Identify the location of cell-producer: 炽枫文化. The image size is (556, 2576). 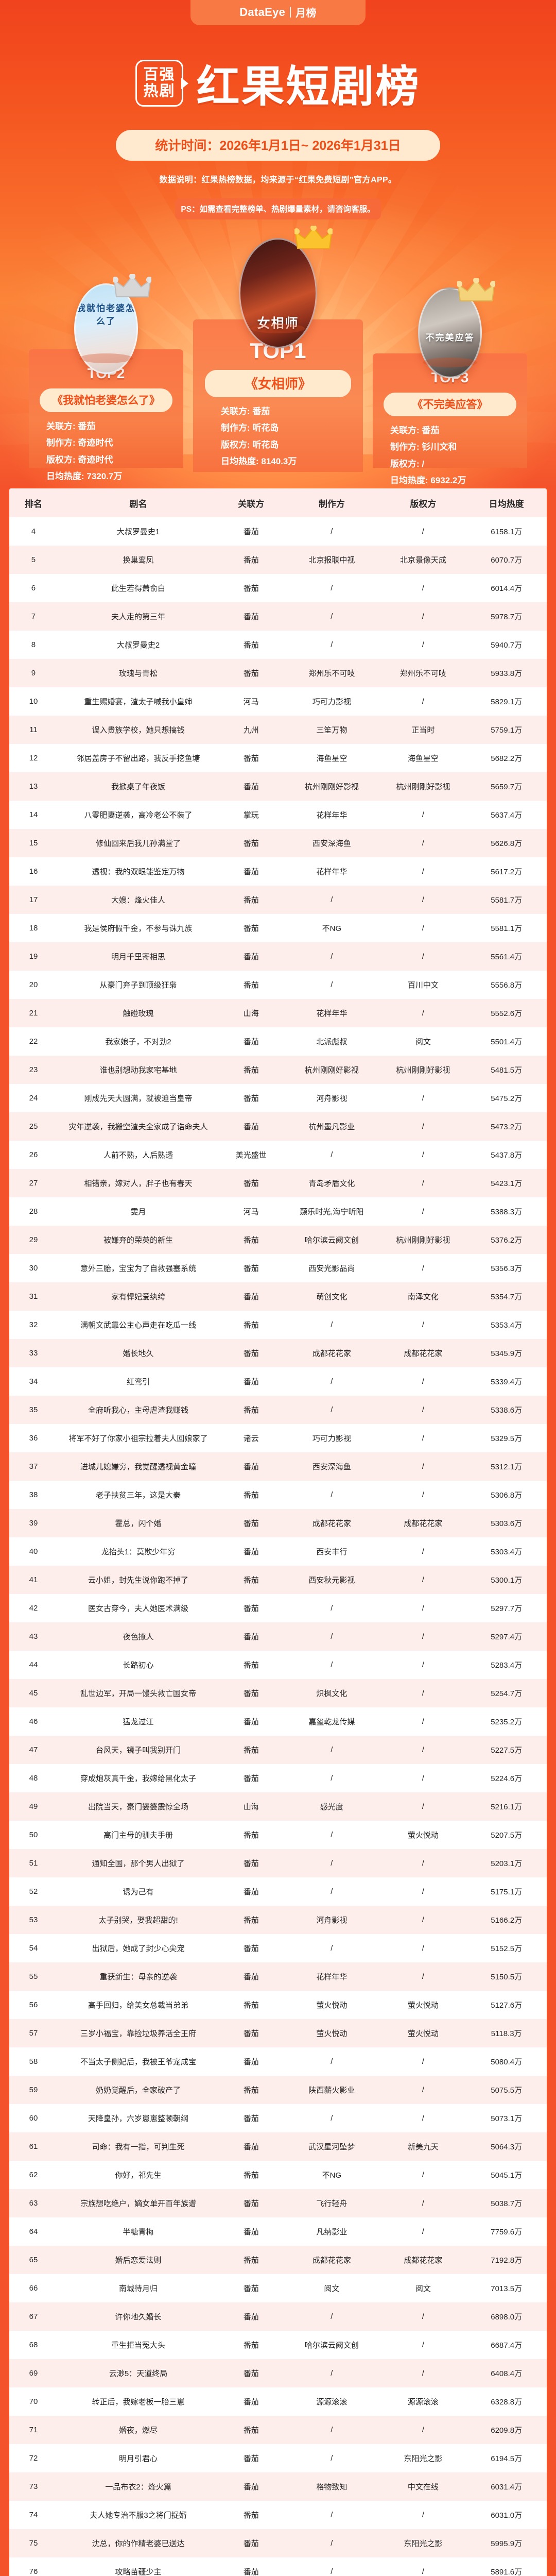
(332, 1693).